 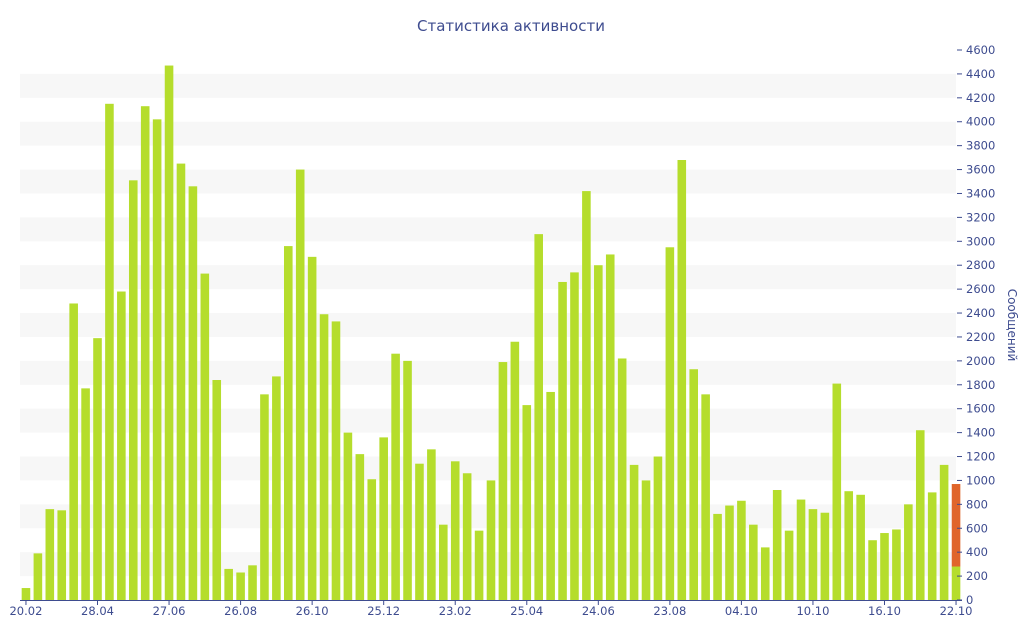 What do you see at coordinates (980, 289) in the screenshot?
I see `y-tick-label: 2600` at bounding box center [980, 289].